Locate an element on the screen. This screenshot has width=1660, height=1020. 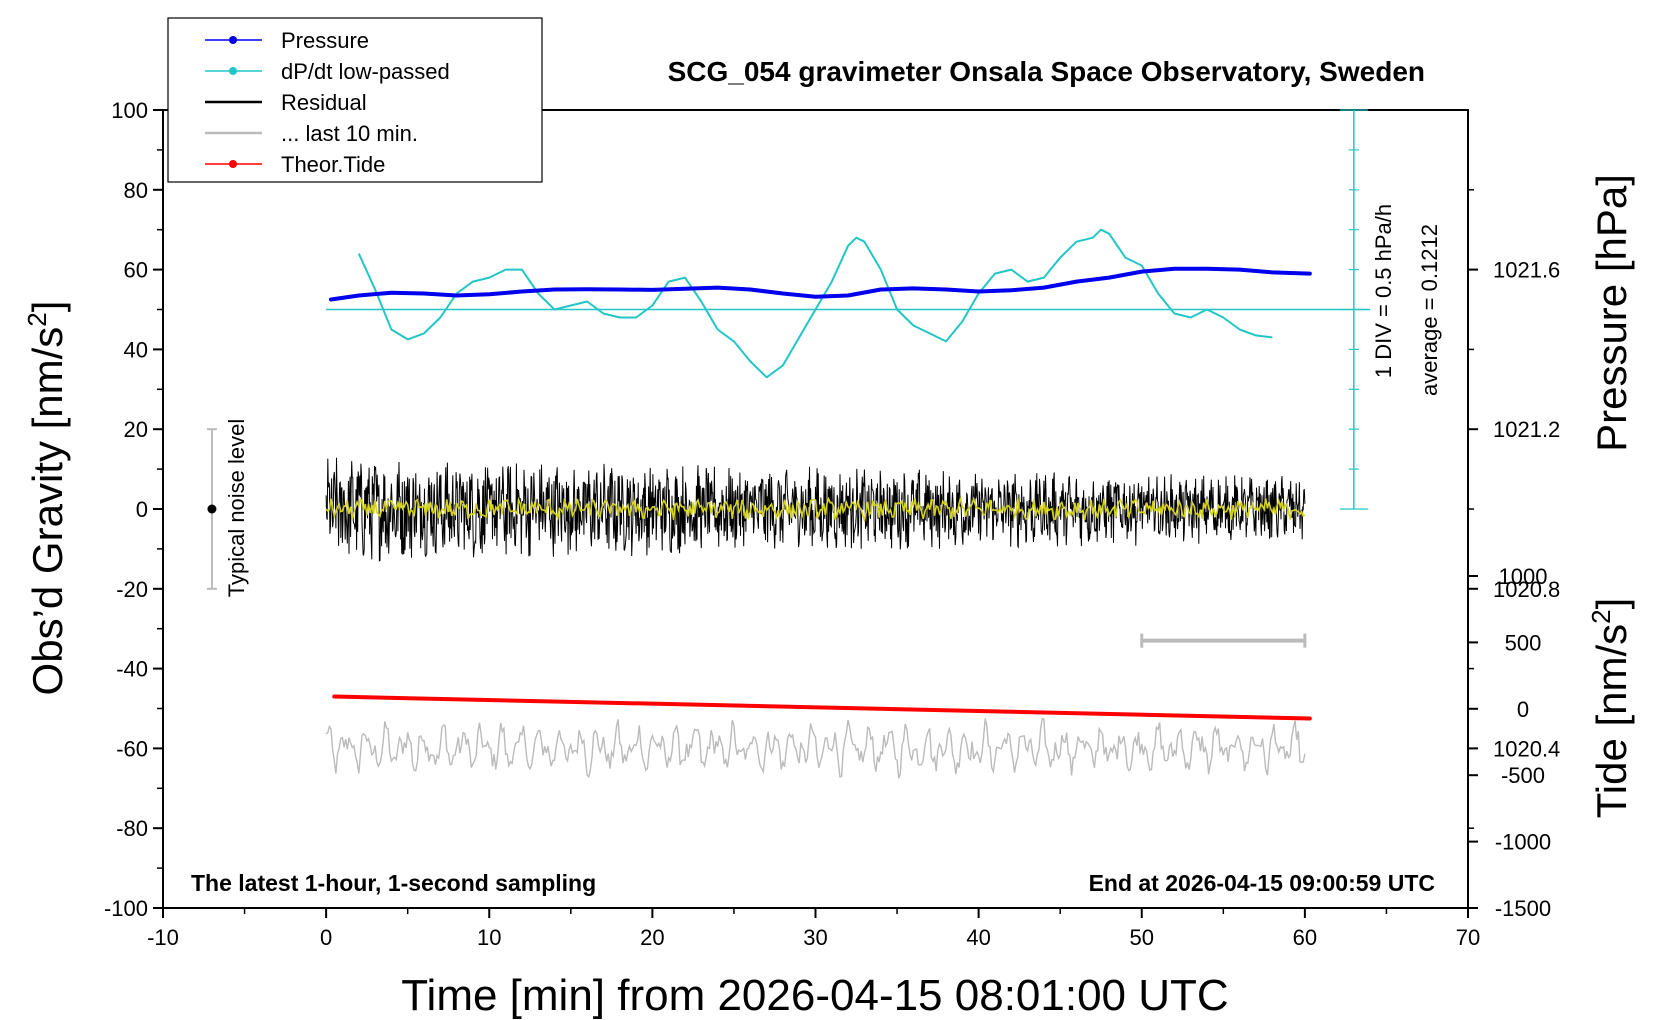
x-tick-label: 40 is located at coordinates (978, 937).